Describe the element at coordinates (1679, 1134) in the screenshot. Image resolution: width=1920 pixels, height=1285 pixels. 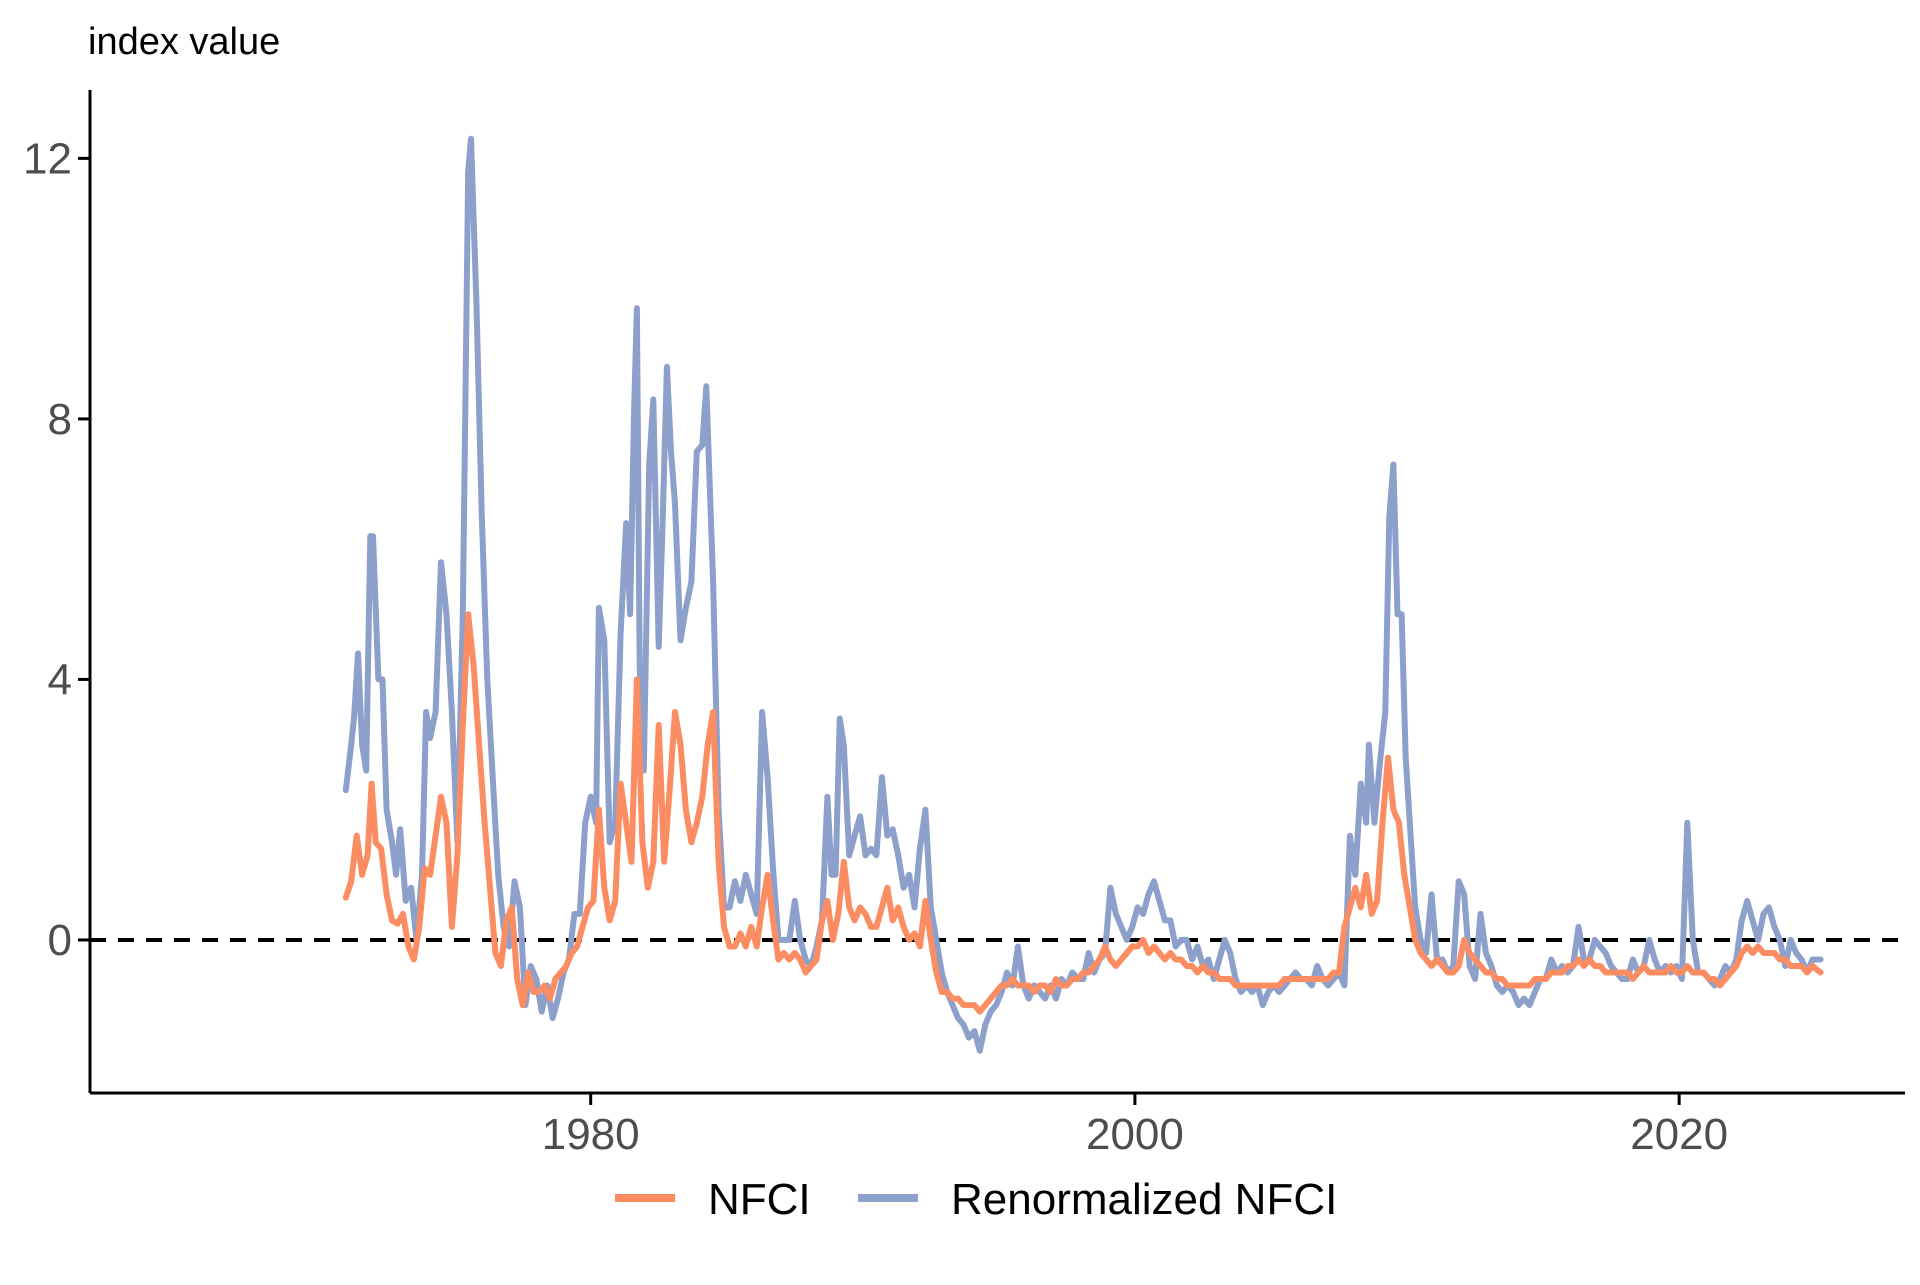
I see `x-tick-label: 2020` at that location.